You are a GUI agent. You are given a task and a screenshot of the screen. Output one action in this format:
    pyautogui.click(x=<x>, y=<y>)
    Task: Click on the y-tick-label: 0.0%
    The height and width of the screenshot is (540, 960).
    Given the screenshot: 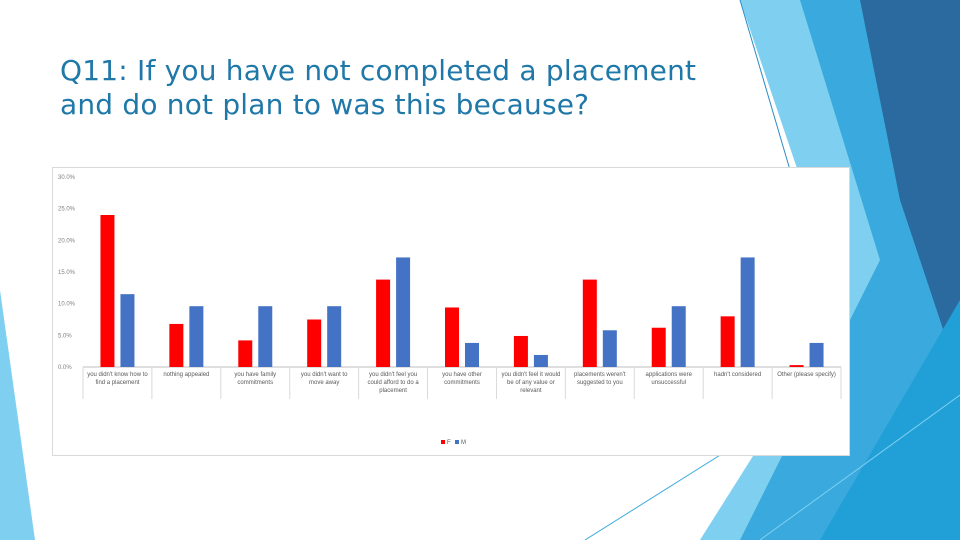 What is the action you would take?
    pyautogui.click(x=65, y=368)
    